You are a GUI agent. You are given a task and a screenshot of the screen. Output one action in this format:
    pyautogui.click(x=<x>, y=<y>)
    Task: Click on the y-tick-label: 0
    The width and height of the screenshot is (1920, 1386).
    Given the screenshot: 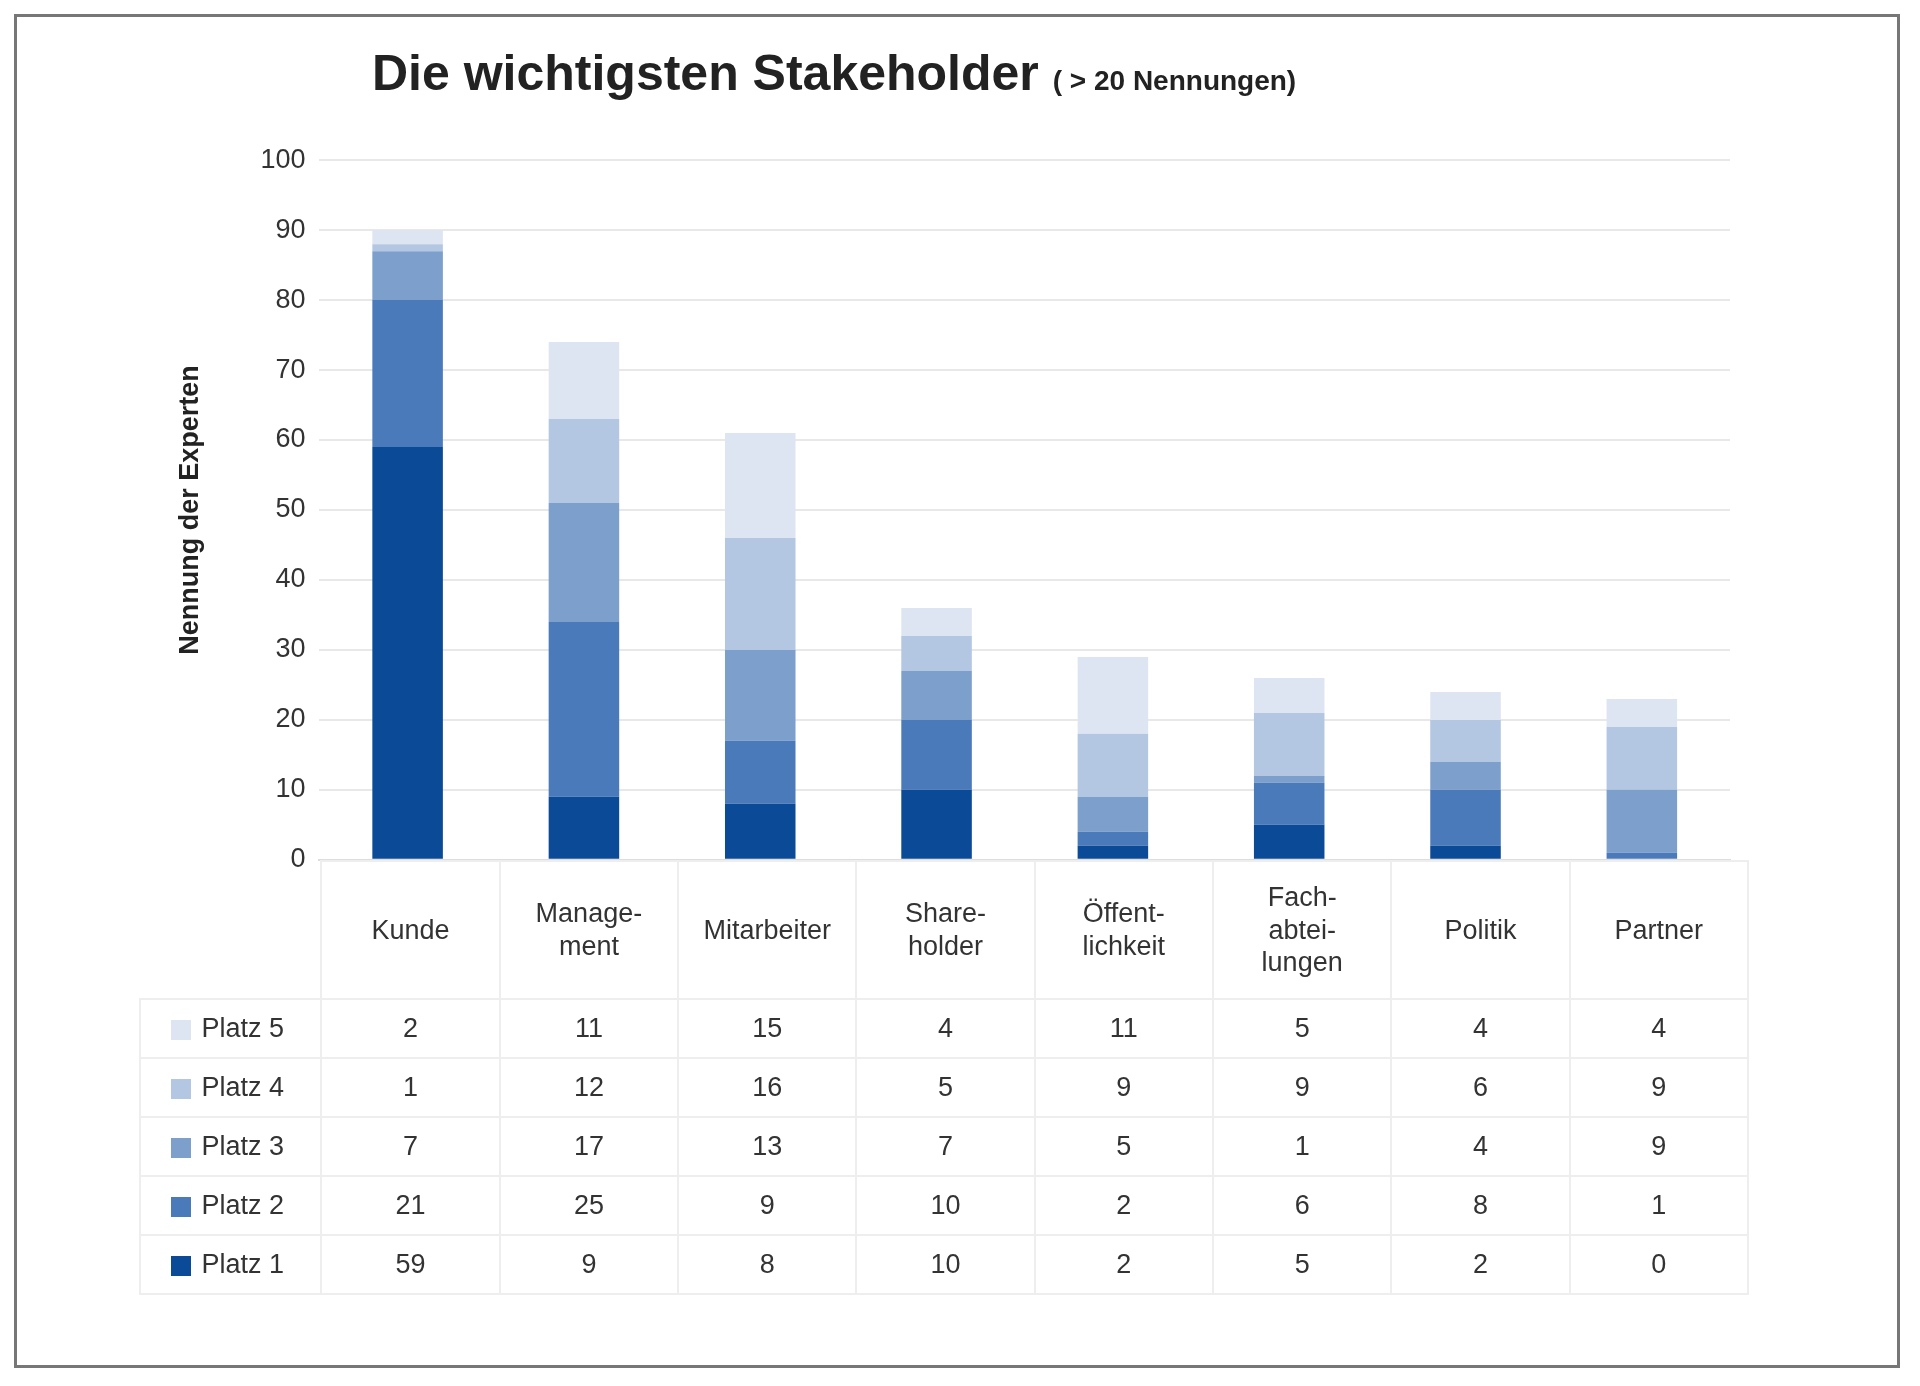 What is the action you would take?
    pyautogui.click(x=298, y=858)
    